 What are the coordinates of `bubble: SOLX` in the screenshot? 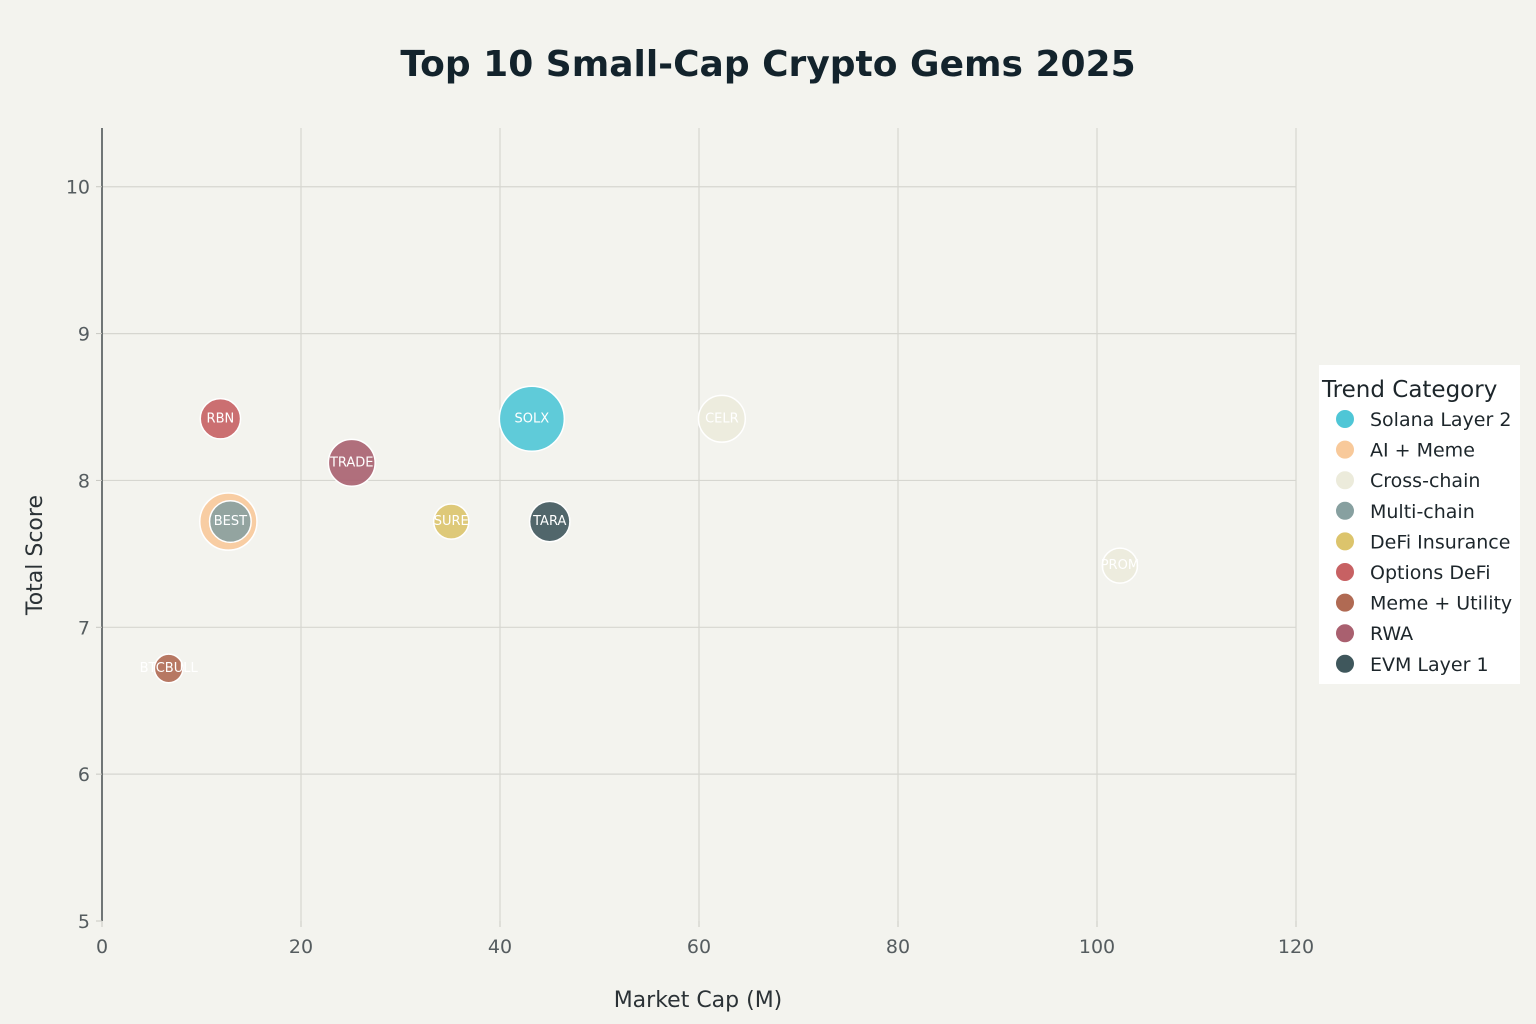 It's located at (532, 419).